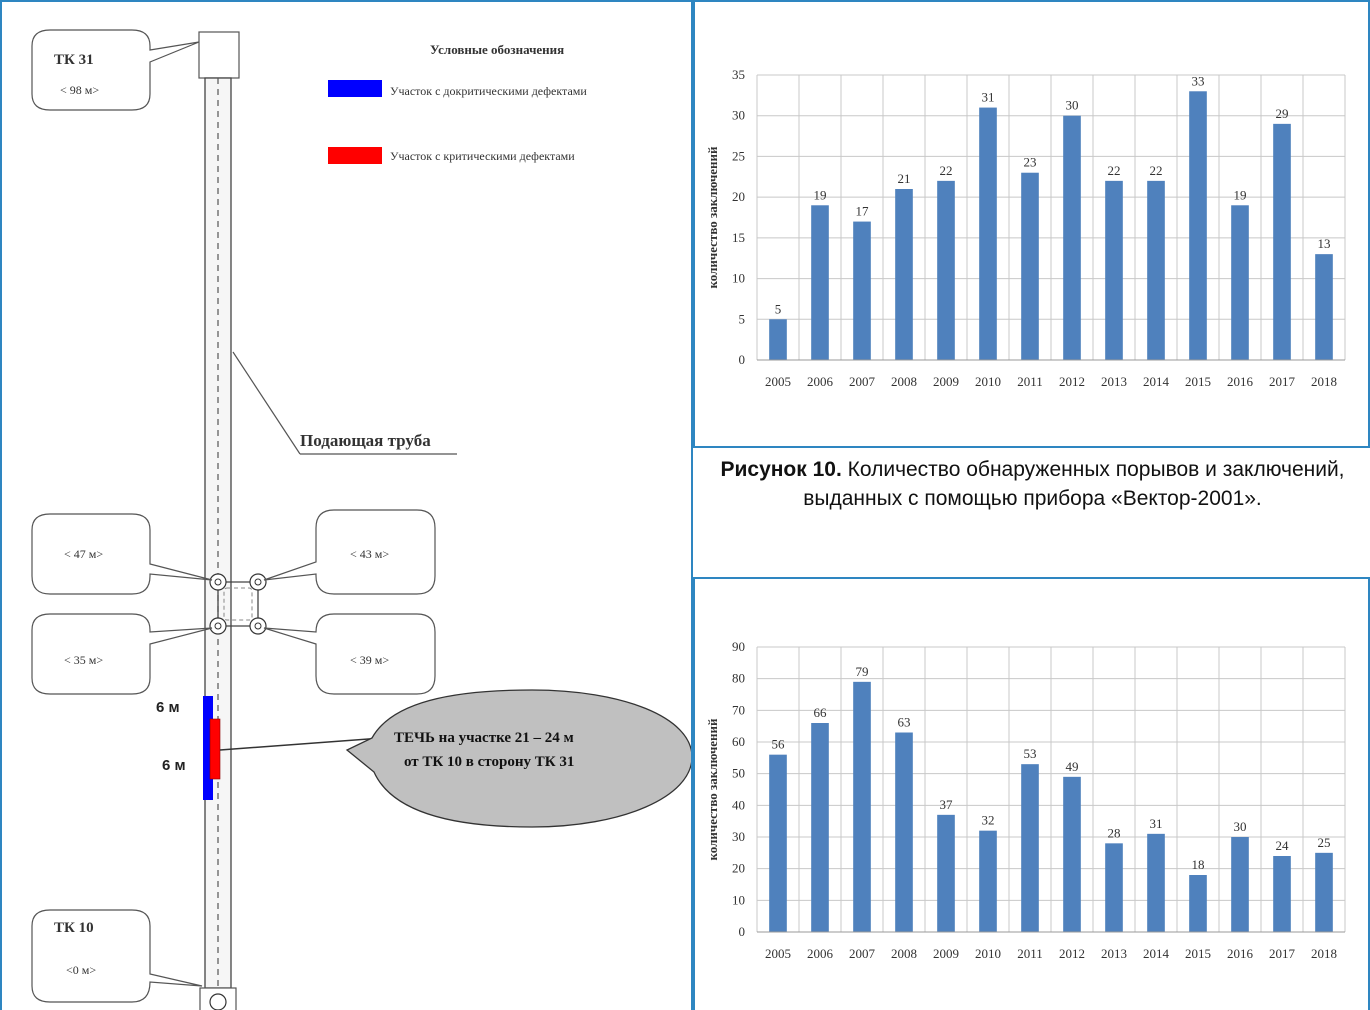  I want to click on callout-left-upper-text: < 47 м>, so click(83, 554).